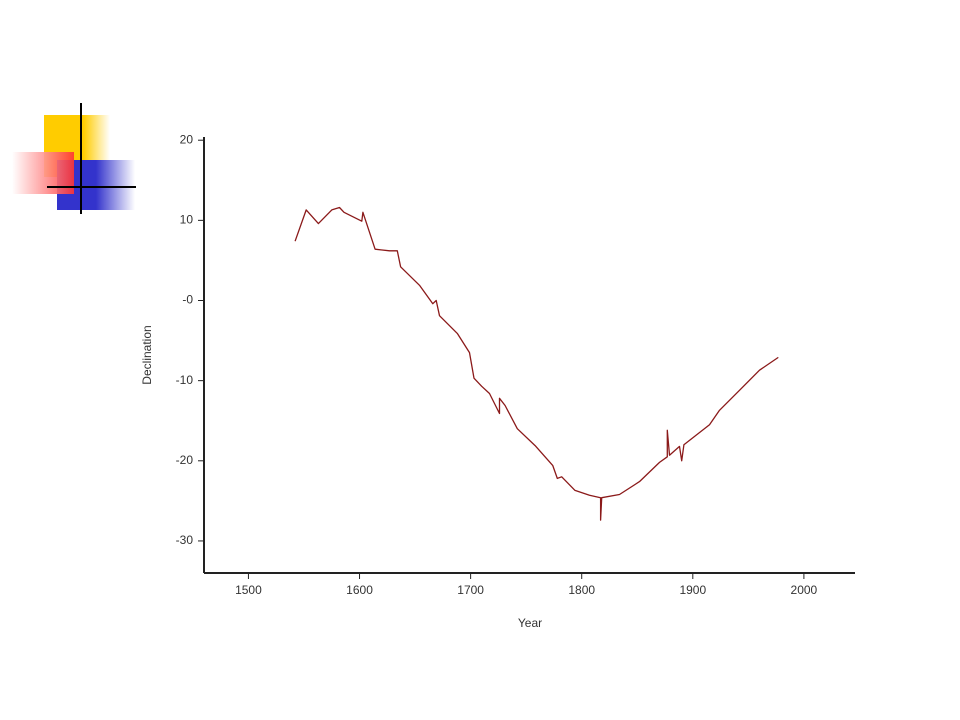  I want to click on y-tick-label: -0, so click(187, 300).